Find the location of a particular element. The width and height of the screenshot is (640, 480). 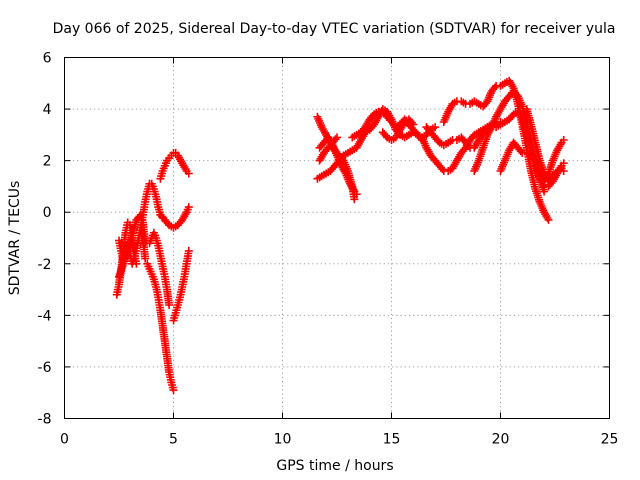

x-tick-label: 25 is located at coordinates (610, 440).